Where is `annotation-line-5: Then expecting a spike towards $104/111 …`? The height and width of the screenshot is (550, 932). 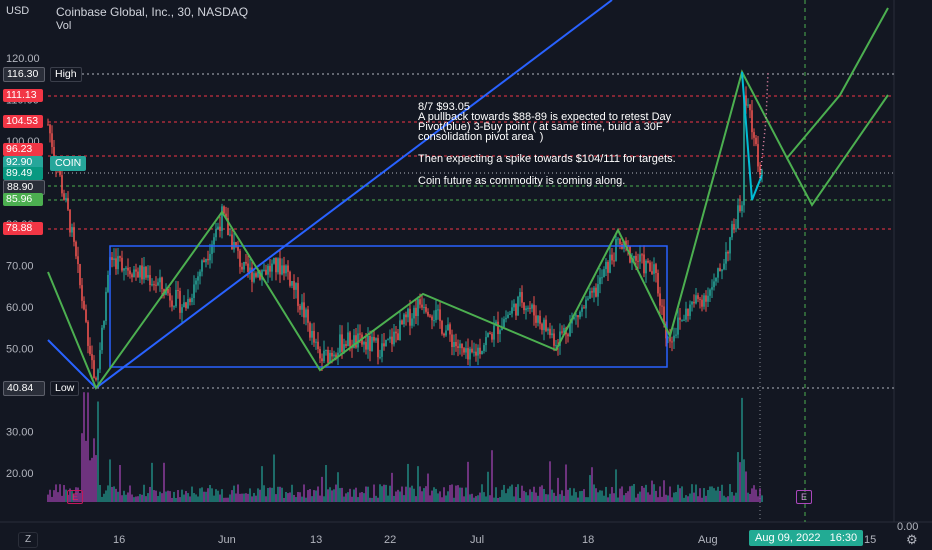
annotation-line-5: Then expecting a spike towards $104/111 … is located at coordinates (547, 159).